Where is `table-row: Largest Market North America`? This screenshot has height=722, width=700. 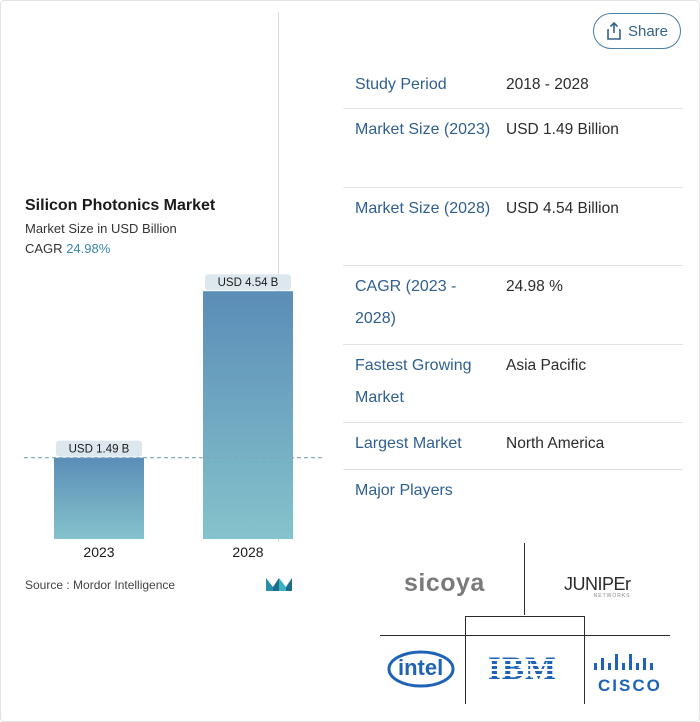 table-row: Largest Market North America is located at coordinates (513, 446).